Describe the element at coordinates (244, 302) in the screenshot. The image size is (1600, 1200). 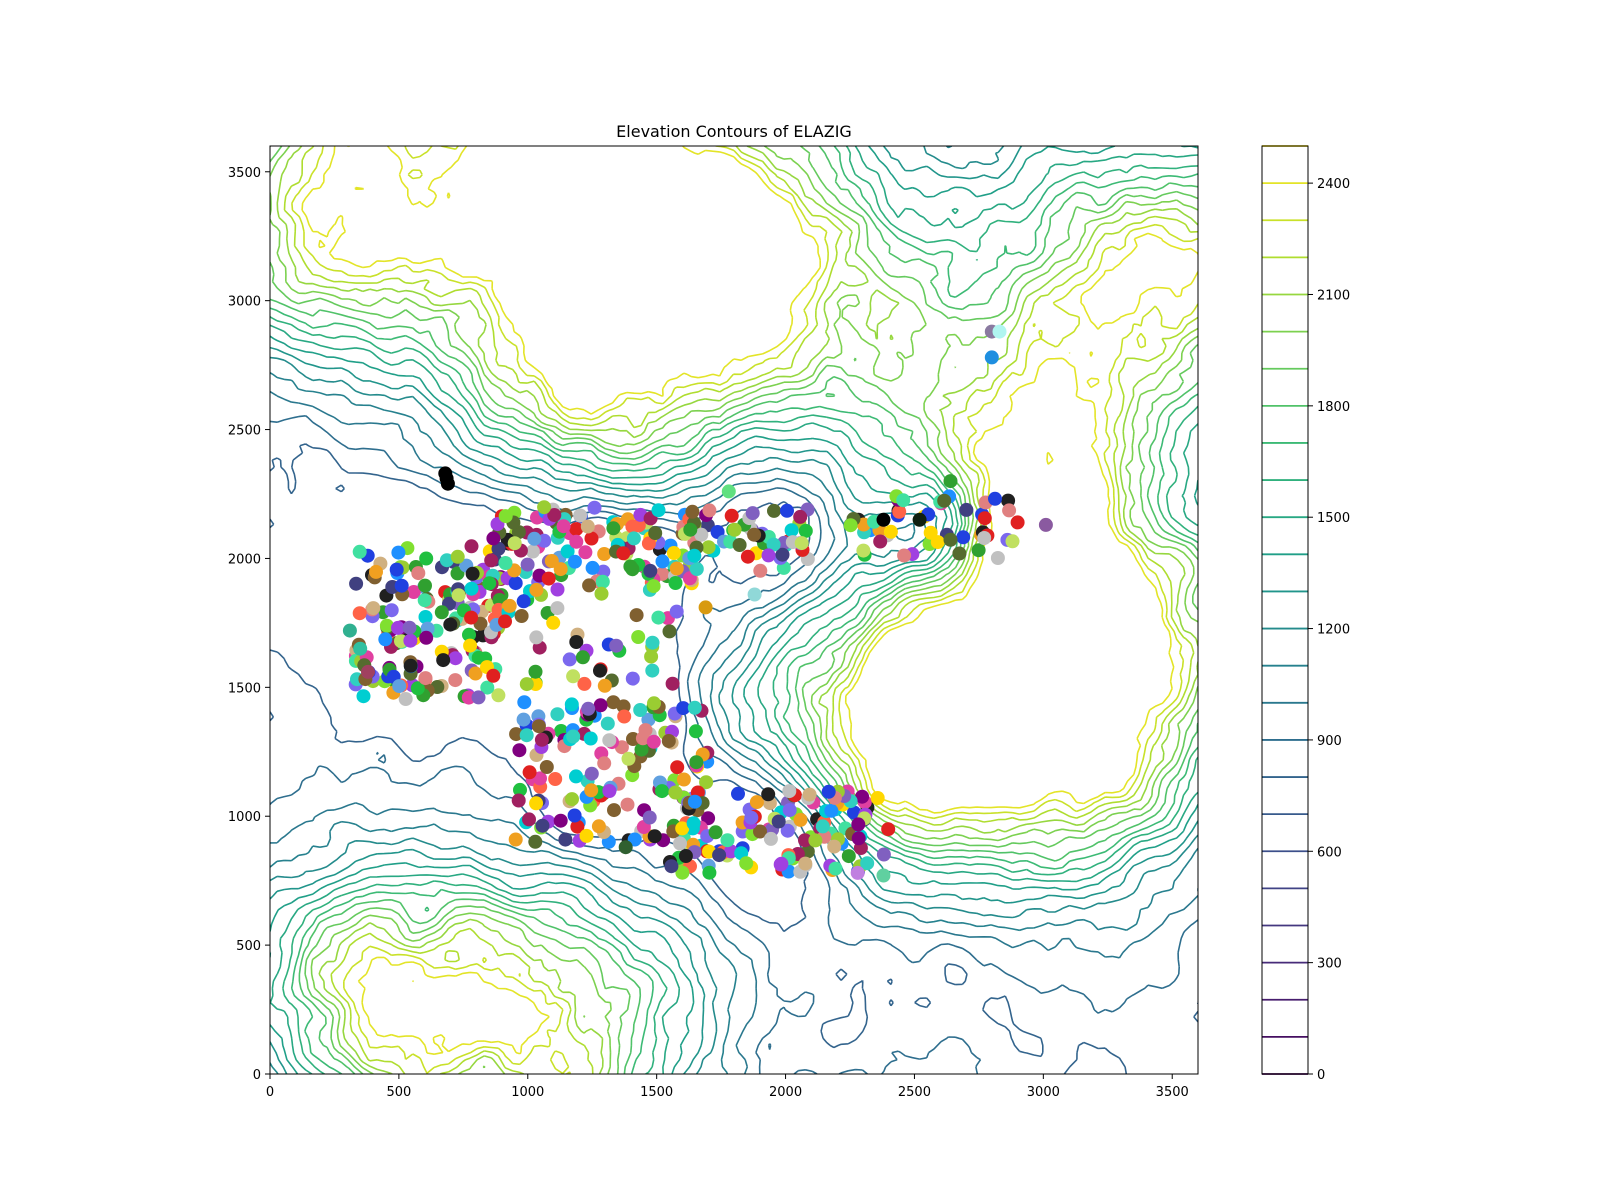
I see `y-tick-label: 3000` at that location.